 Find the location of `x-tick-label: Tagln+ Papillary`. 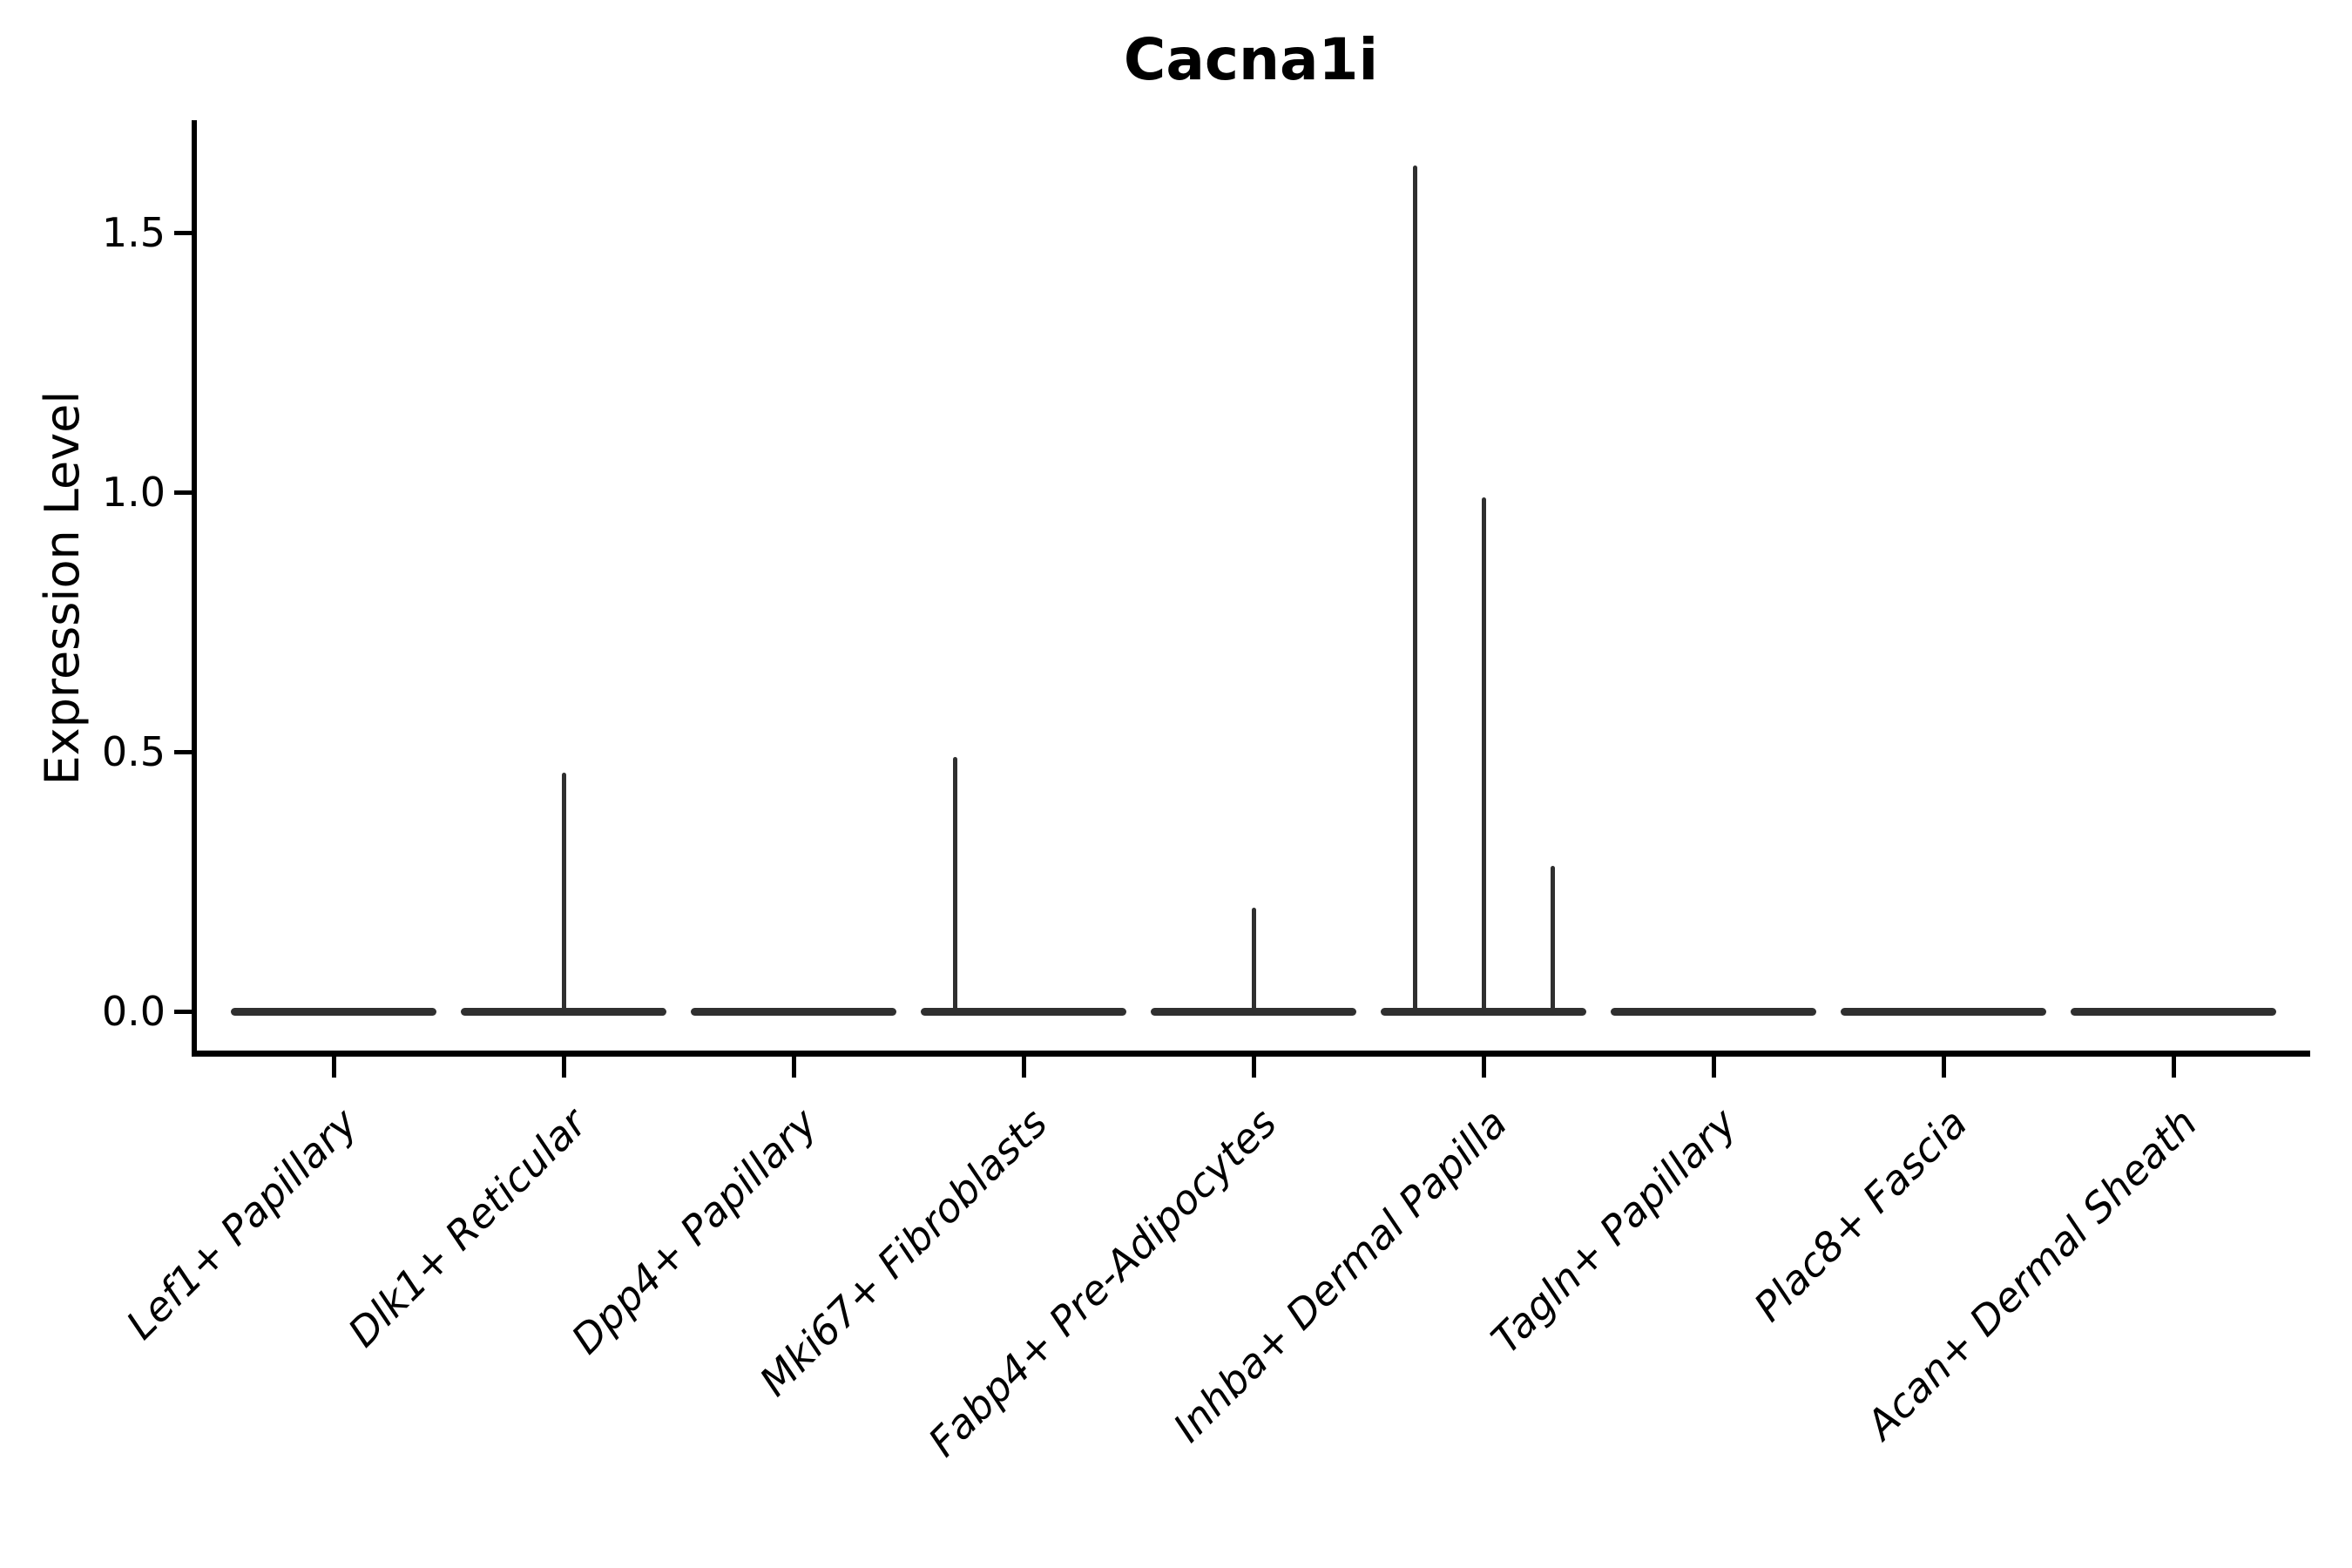

x-tick-label: Tagln+ Papillary is located at coordinates (1615, 1231).